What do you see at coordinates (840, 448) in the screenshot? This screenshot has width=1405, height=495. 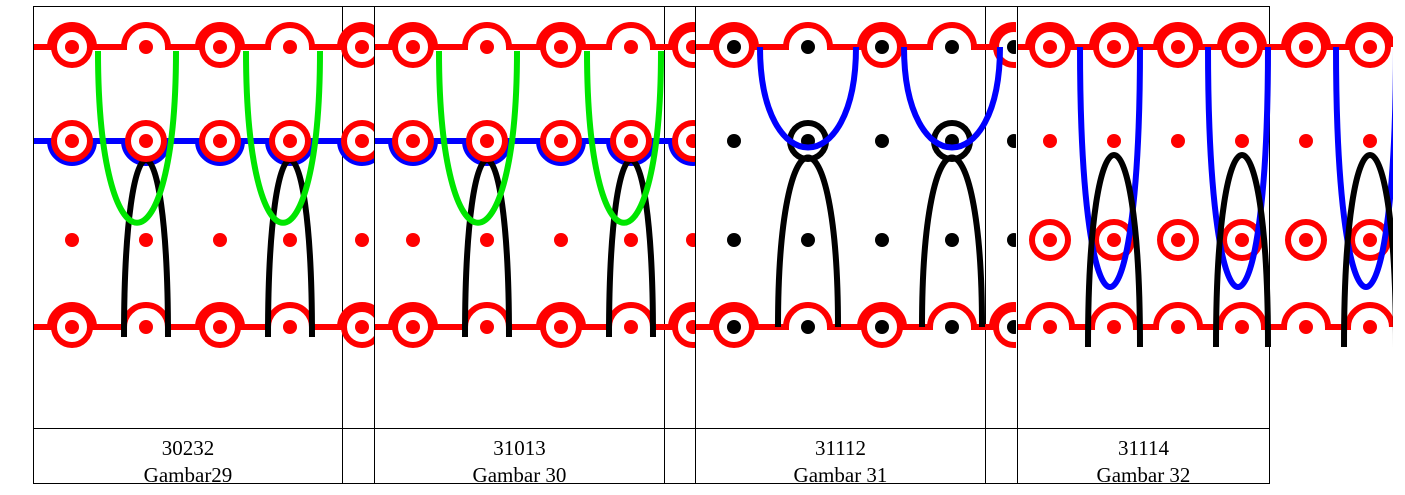 I see `figure-code: 31112` at bounding box center [840, 448].